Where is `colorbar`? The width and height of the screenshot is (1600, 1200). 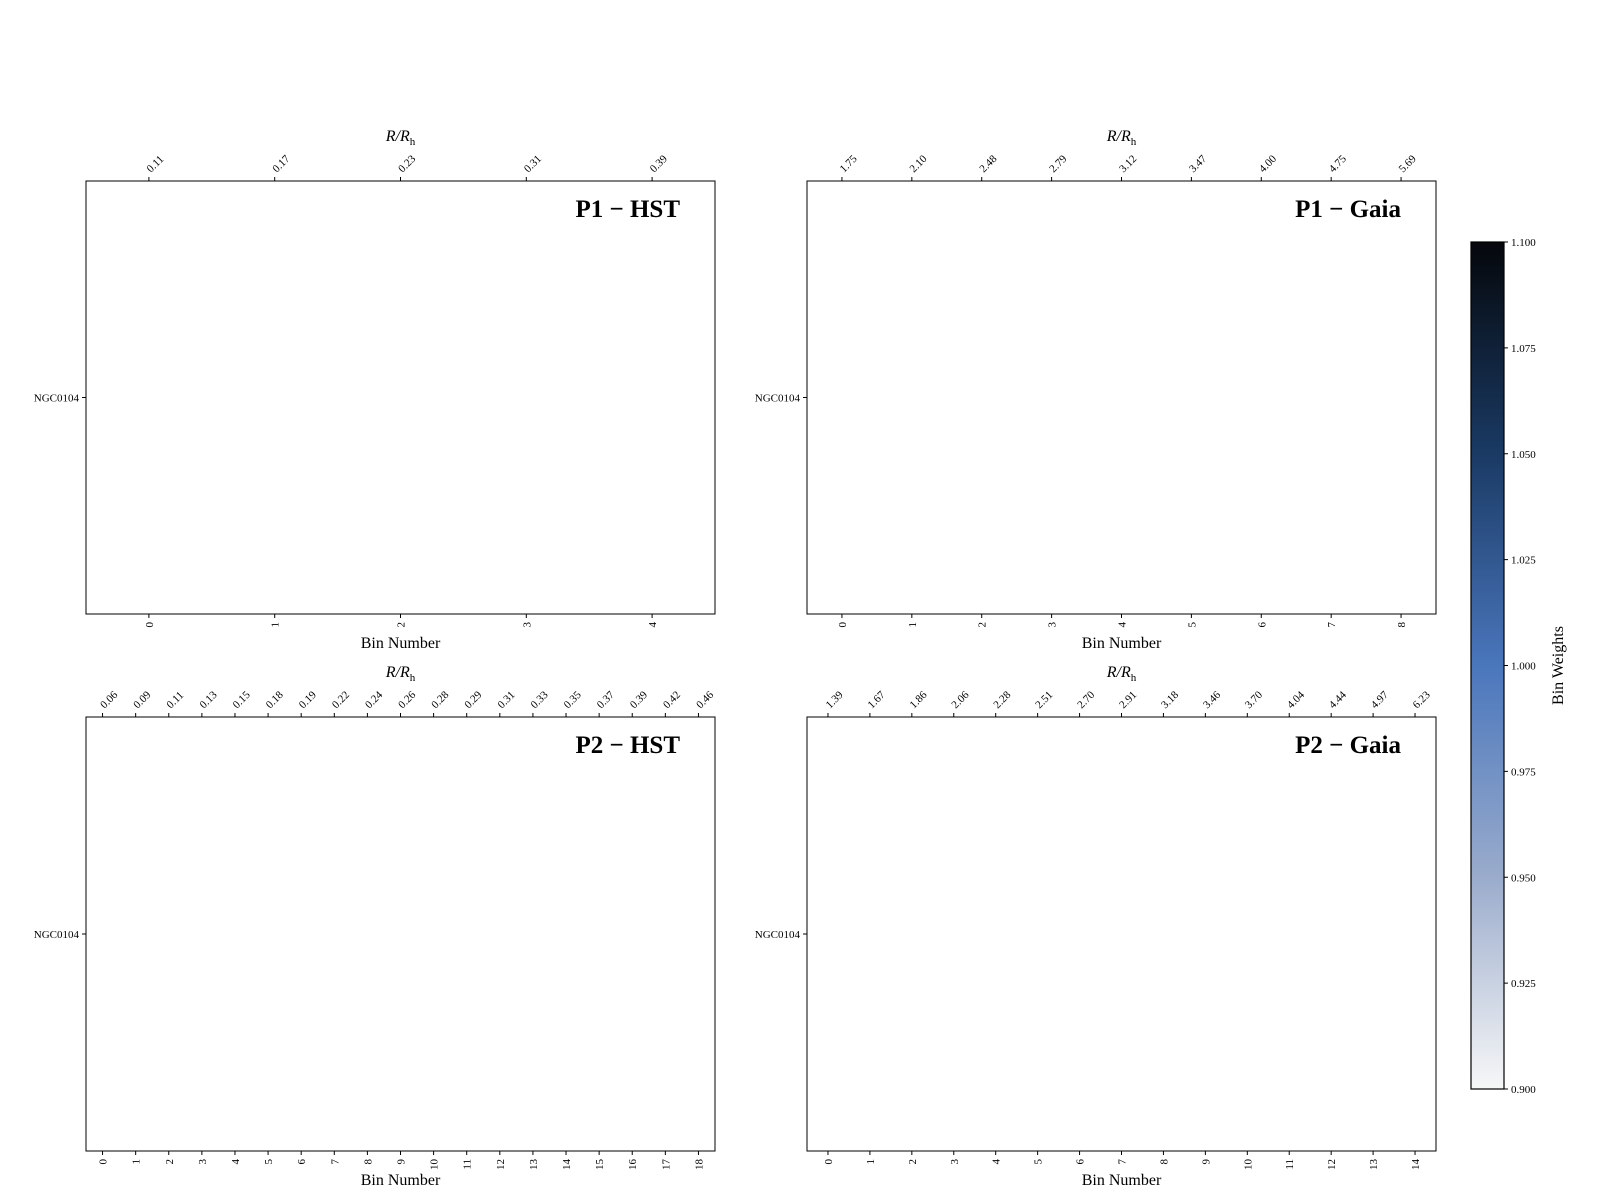 colorbar is located at coordinates (1487, 665).